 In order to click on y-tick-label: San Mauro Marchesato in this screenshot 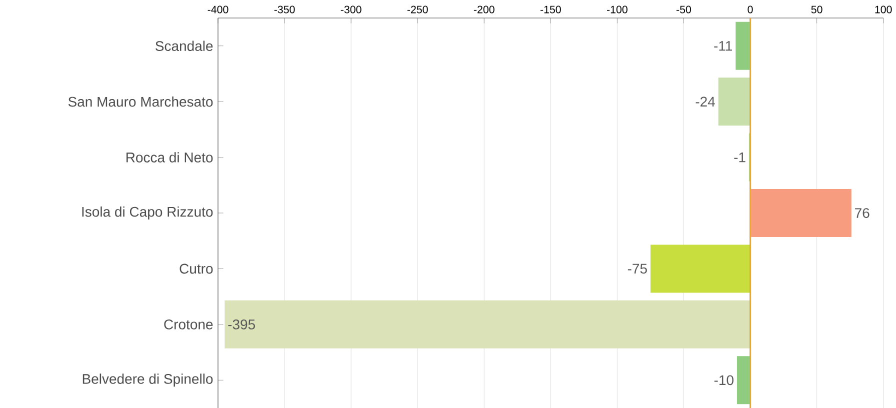, I will do `click(140, 101)`.